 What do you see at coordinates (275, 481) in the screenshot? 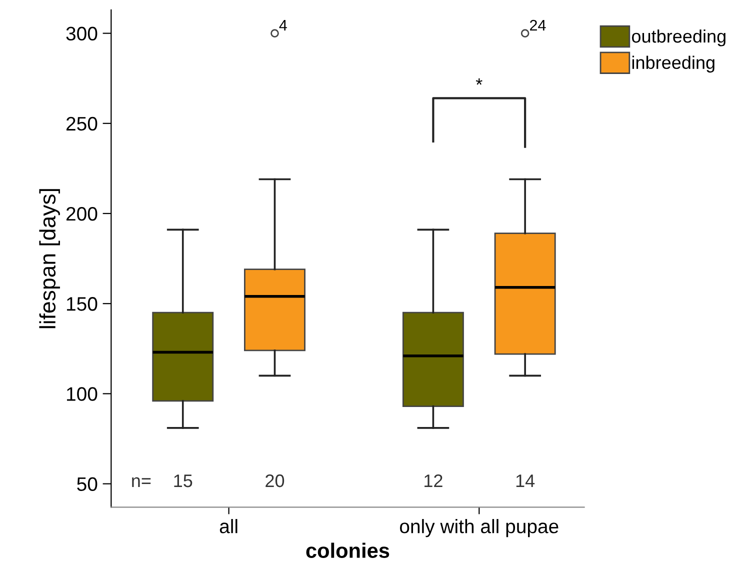
I see `annotation: 20` at bounding box center [275, 481].